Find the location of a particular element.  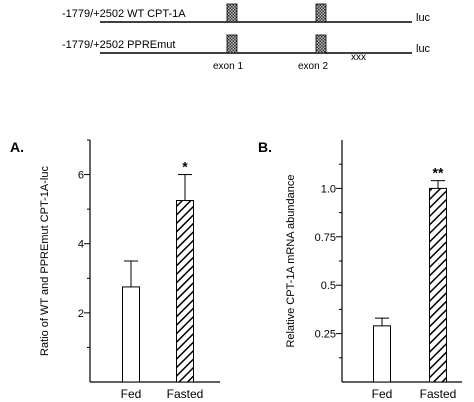

significance-marker: ** is located at coordinates (438, 173).